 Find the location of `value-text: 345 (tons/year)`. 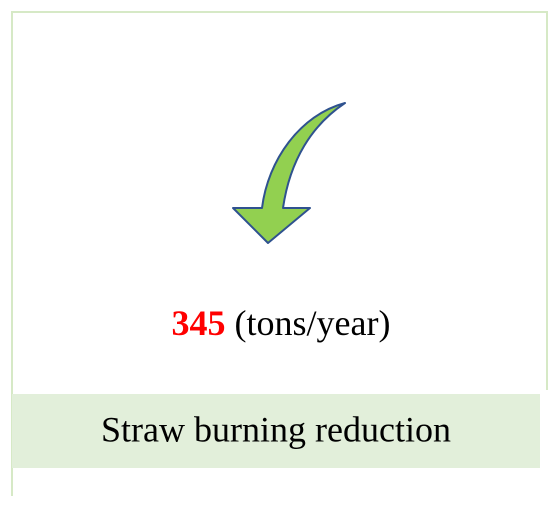

value-text: 345 (tons/year) is located at coordinates (281, 323).